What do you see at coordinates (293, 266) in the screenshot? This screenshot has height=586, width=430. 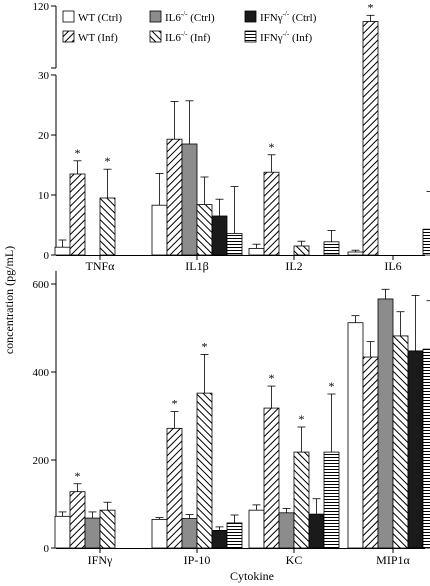 I see `category-label: IL2` at bounding box center [293, 266].